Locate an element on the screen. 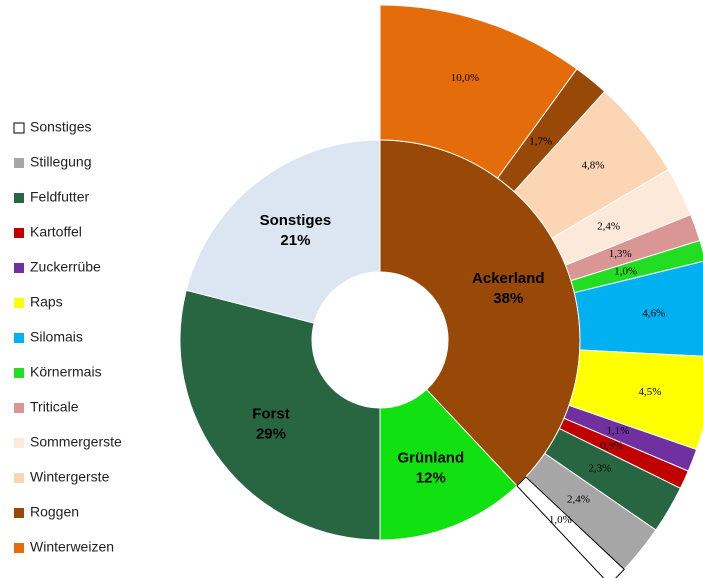  legend-label: Roggen is located at coordinates (54, 512).